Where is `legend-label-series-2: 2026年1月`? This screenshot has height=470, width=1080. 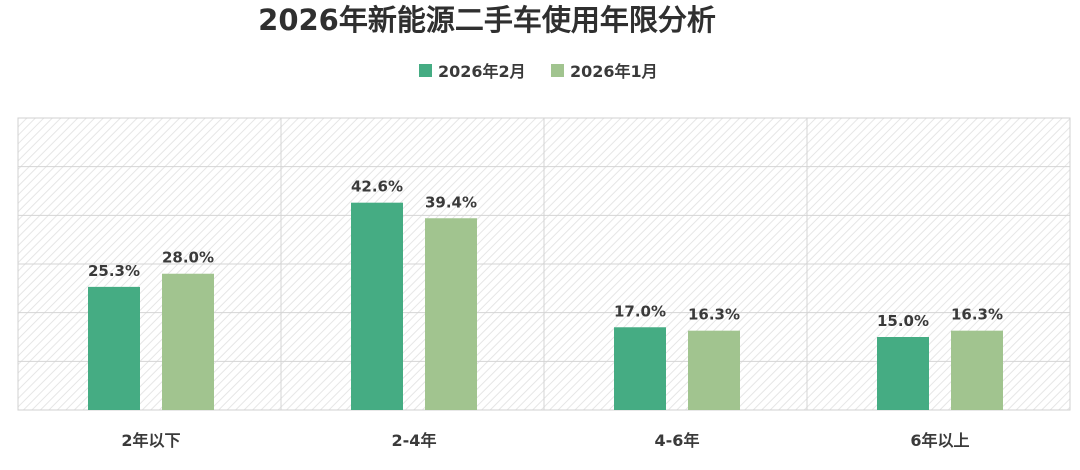
legend-label-series-2: 2026年1月 is located at coordinates (614, 71).